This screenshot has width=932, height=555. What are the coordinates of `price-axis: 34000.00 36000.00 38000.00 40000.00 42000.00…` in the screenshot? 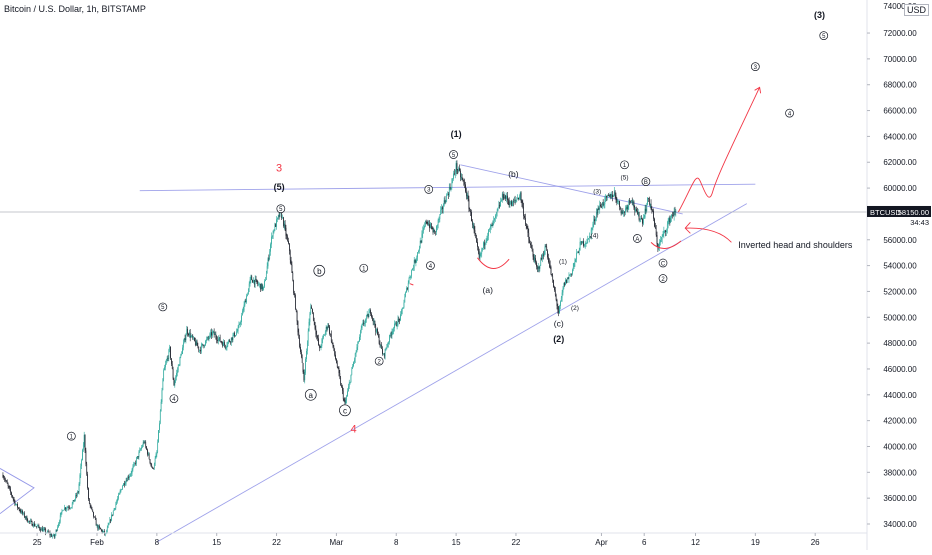 It's located at (898, 275).